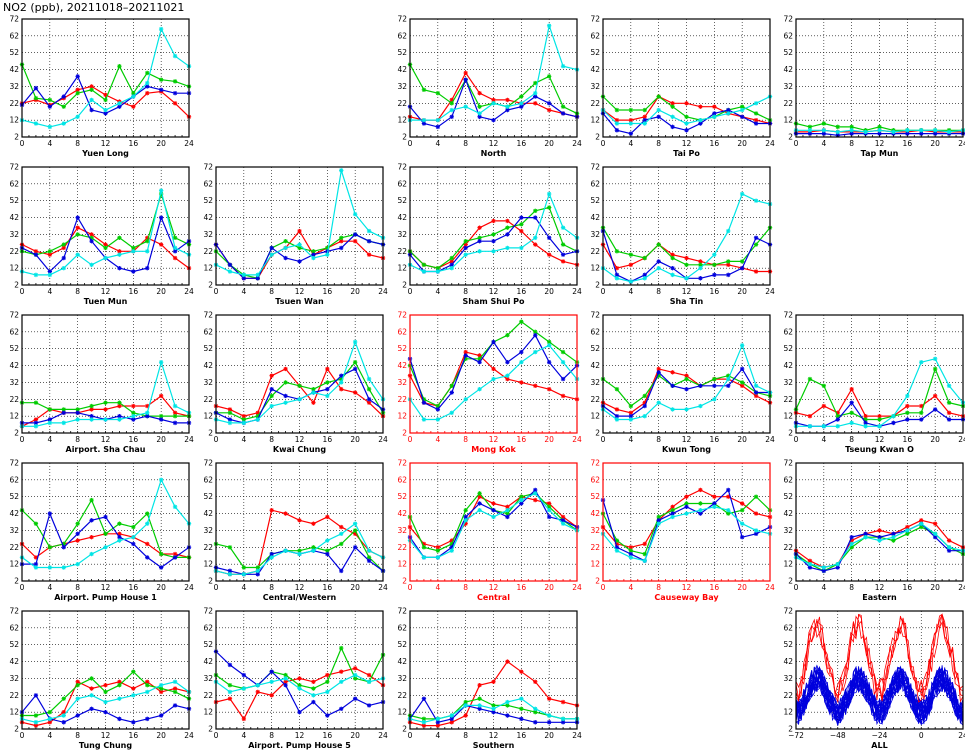 Image resolution: width=965 pixels, height=755 pixels. What do you see at coordinates (22, 439) in the screenshot?
I see `x-tick-label: 0` at bounding box center [22, 439].